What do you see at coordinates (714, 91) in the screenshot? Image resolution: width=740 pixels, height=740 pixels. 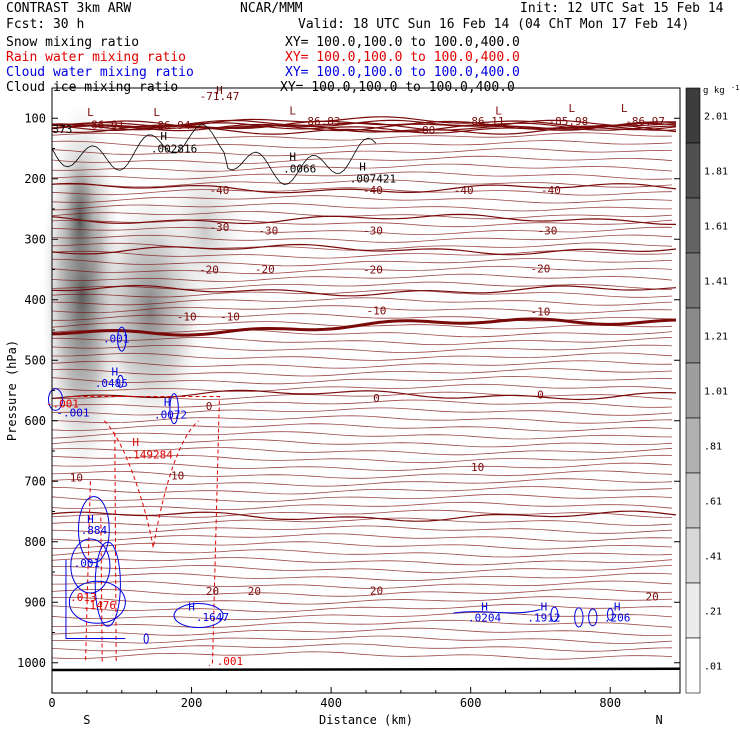 I see `colorbar-unit: g kg` at bounding box center [714, 91].